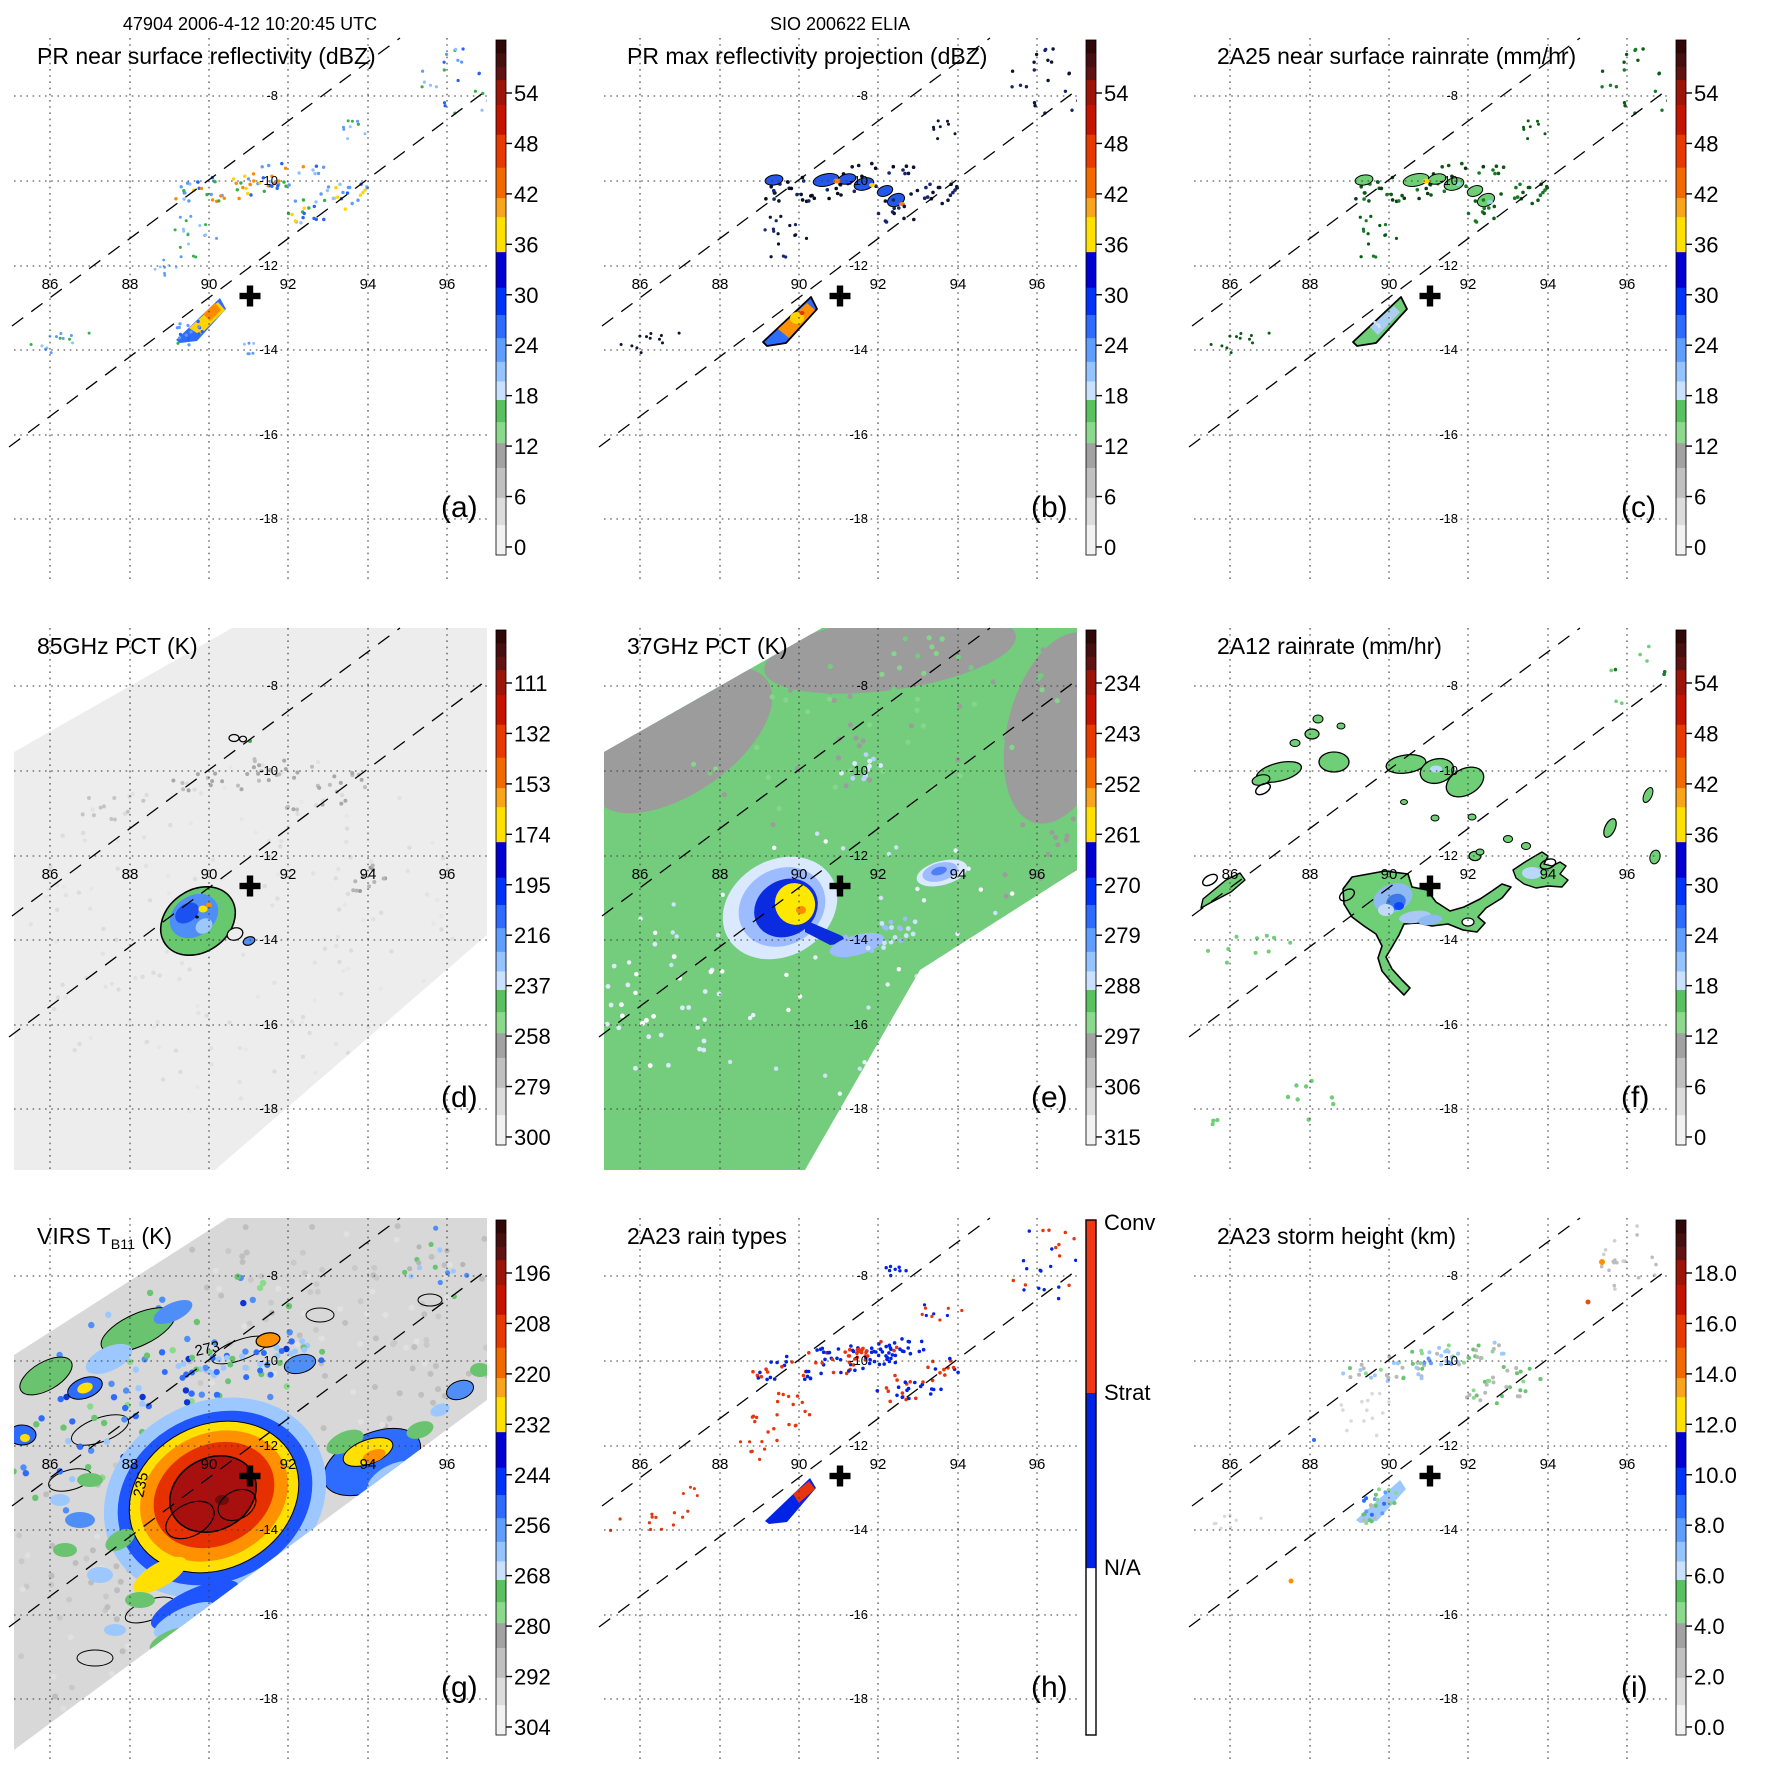 This screenshot has width=1771, height=1771. Describe the element at coordinates (195, 236) in the screenshot. I see `feature-speckle` at that location.